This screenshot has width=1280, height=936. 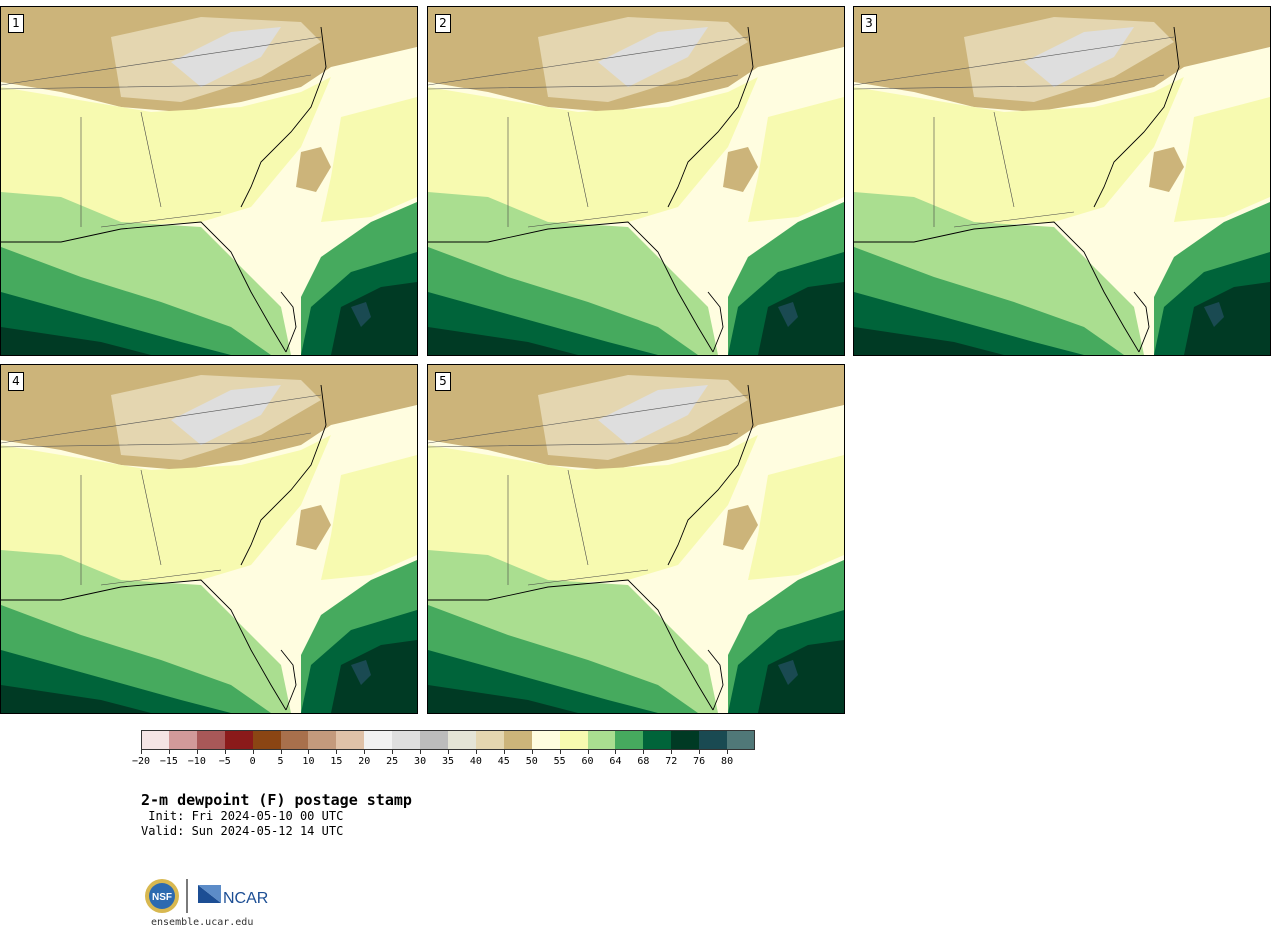 What do you see at coordinates (420, 761) in the screenshot?
I see `colorbar-tick-label: 30` at bounding box center [420, 761].